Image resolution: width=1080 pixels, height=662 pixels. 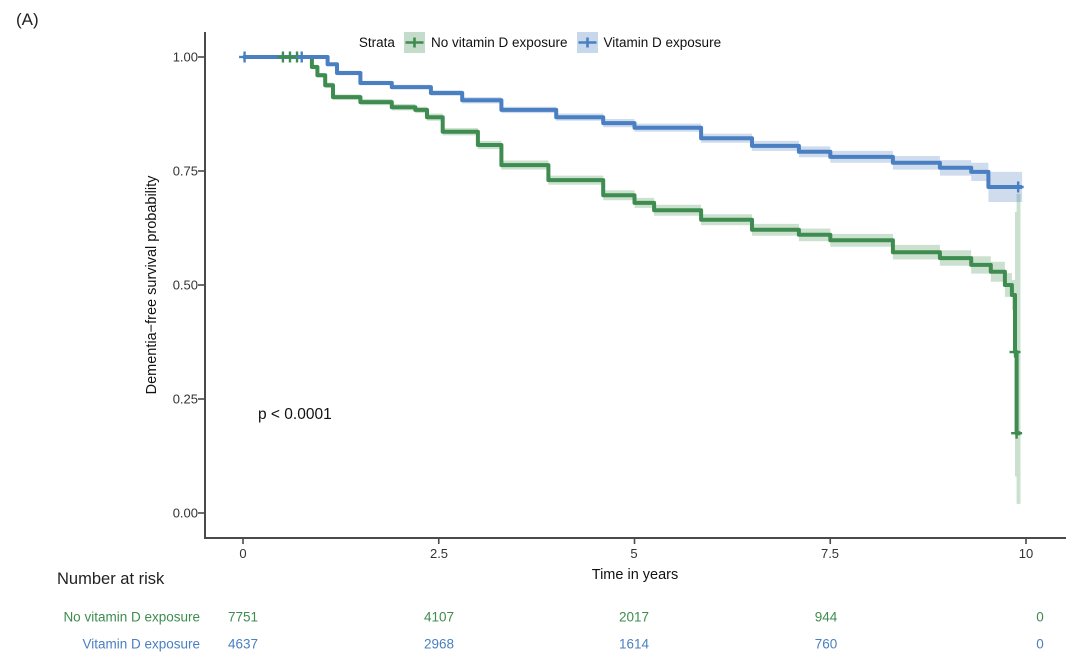 What do you see at coordinates (635, 575) in the screenshot?
I see `x-axis-title: Time in years` at bounding box center [635, 575].